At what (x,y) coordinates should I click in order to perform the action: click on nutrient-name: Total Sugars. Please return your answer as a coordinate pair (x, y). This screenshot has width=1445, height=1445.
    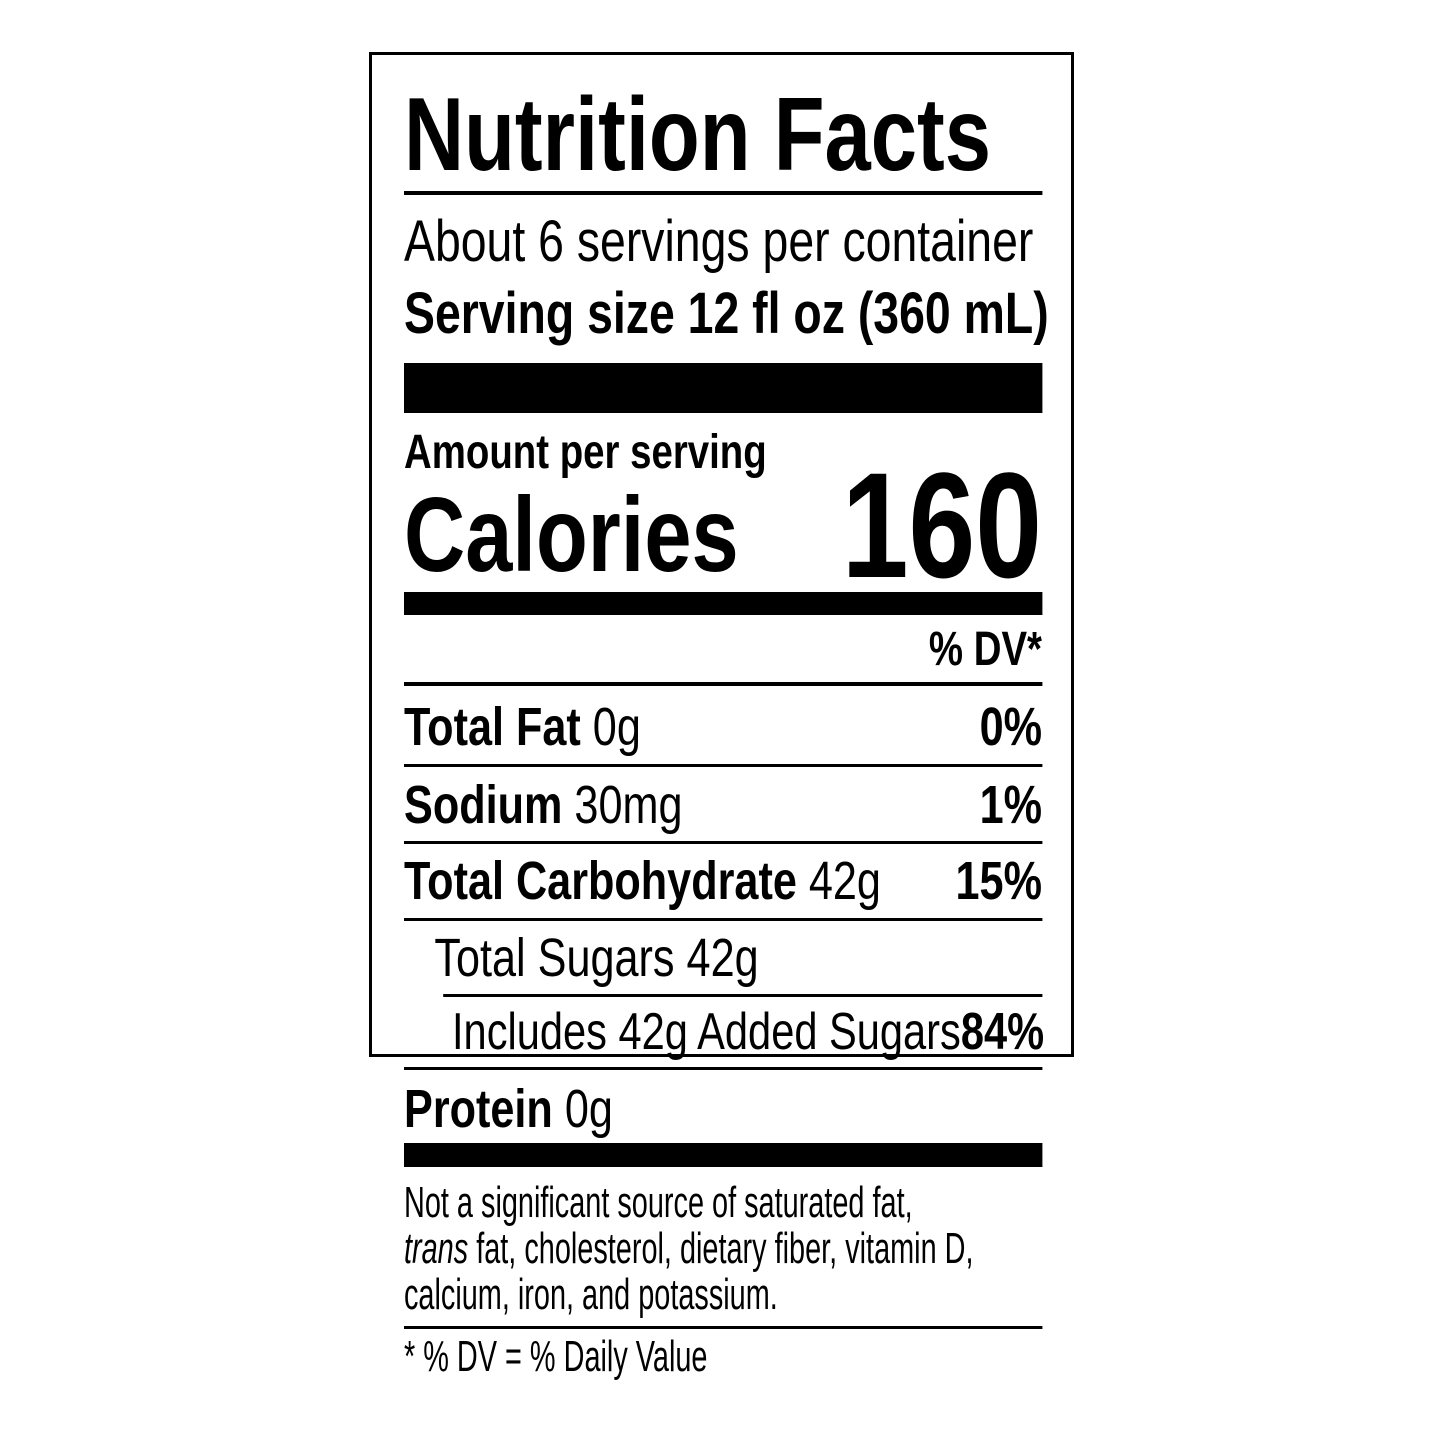
    Looking at the image, I should click on (554, 958).